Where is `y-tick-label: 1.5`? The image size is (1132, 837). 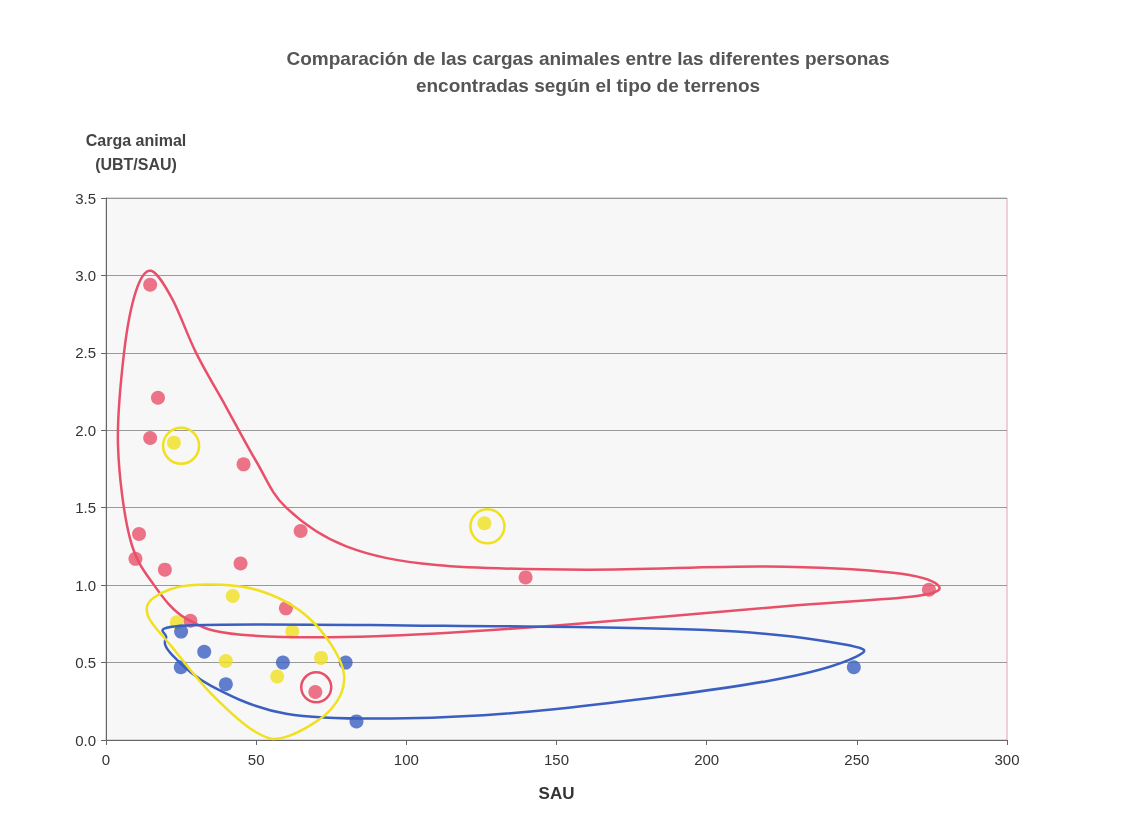 y-tick-label: 1.5 is located at coordinates (85, 508).